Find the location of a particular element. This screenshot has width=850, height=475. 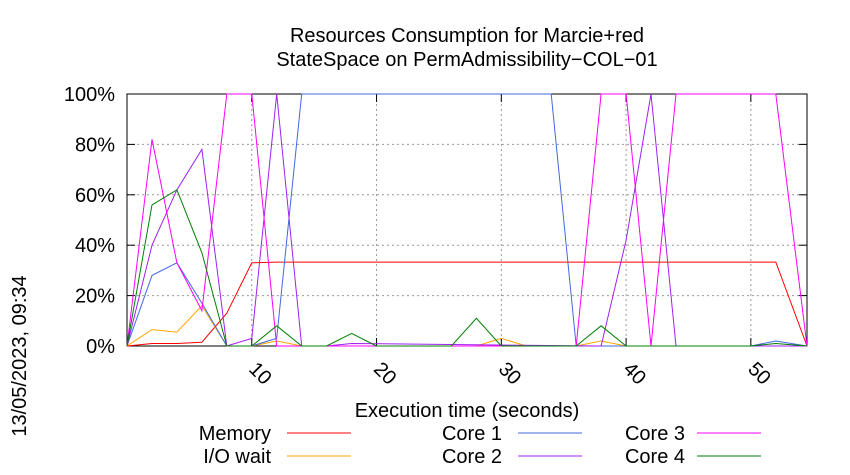

legend-label-core-2: Core 2 is located at coordinates (472, 457).